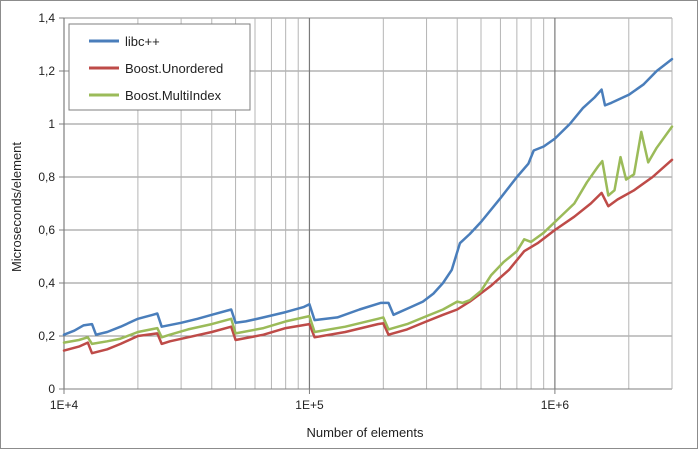  Describe the element at coordinates (174, 68) in the screenshot. I see `legend-label: Boost.Unordered` at that location.